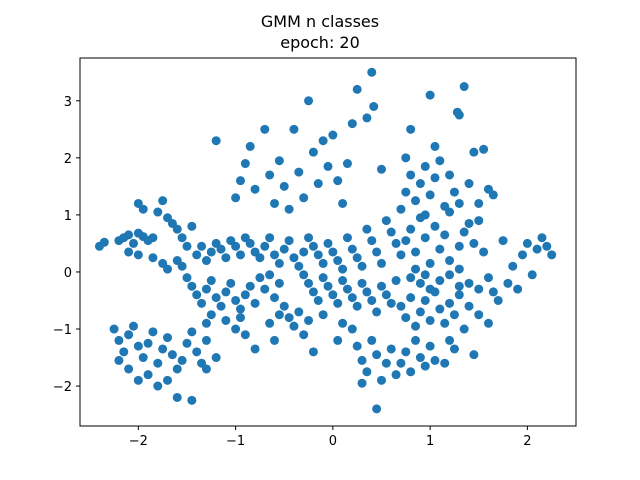  I want to click on y-tick-label: 1, so click(68, 216).